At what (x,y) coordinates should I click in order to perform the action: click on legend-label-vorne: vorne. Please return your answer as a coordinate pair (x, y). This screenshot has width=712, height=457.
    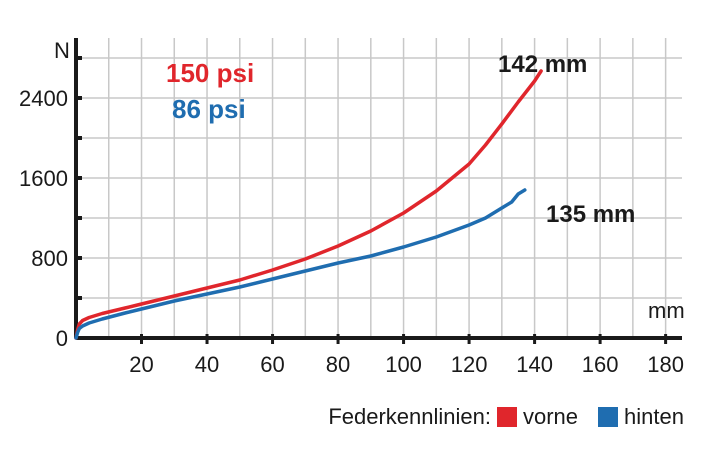
    Looking at the image, I should click on (551, 416).